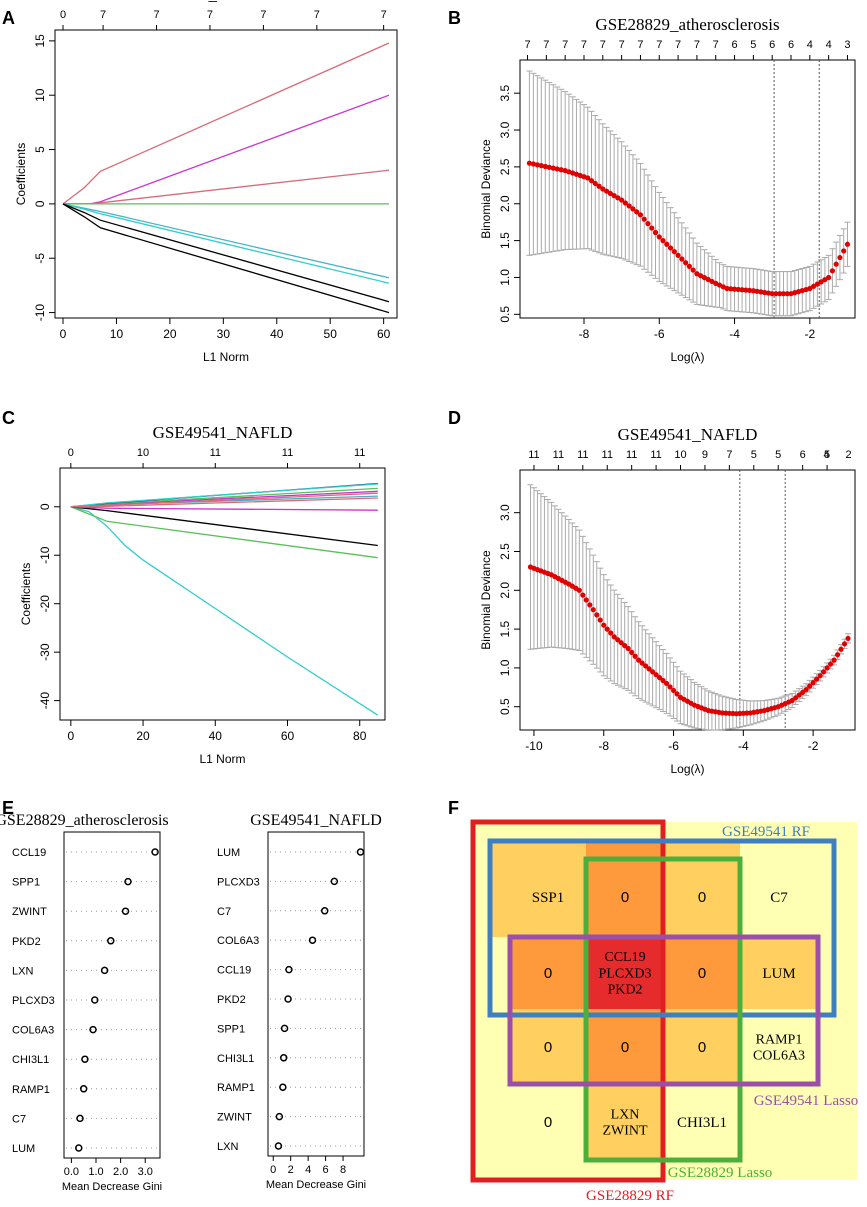  I want to click on top-tick-label: 2, so click(848, 455).